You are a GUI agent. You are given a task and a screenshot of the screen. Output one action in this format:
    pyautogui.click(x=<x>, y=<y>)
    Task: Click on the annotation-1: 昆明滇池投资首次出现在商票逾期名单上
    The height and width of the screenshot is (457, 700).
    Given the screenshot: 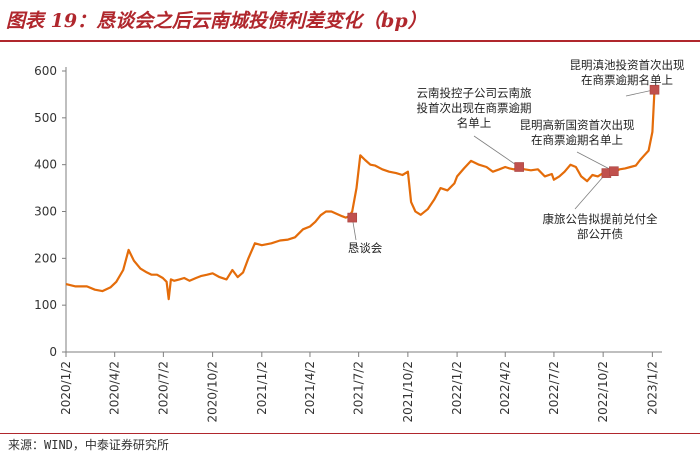 What is the action you would take?
    pyautogui.click(x=627, y=72)
    